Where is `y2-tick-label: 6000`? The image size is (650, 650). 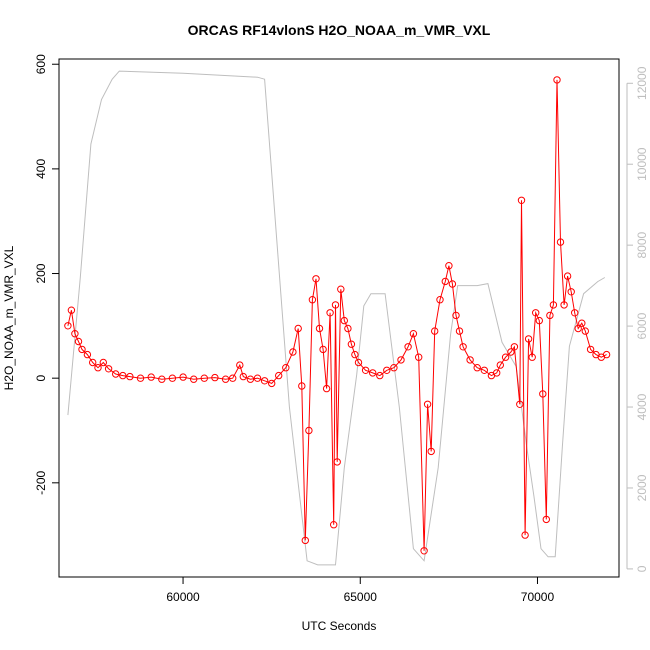 y2-tick-label: 6000 is located at coordinates (642, 325).